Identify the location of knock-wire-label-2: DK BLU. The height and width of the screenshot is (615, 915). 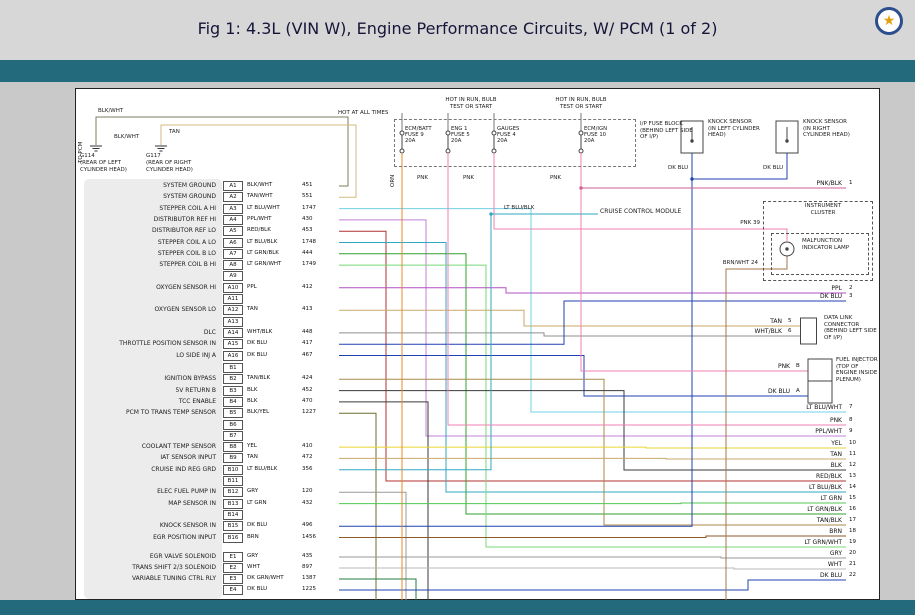
(773, 168).